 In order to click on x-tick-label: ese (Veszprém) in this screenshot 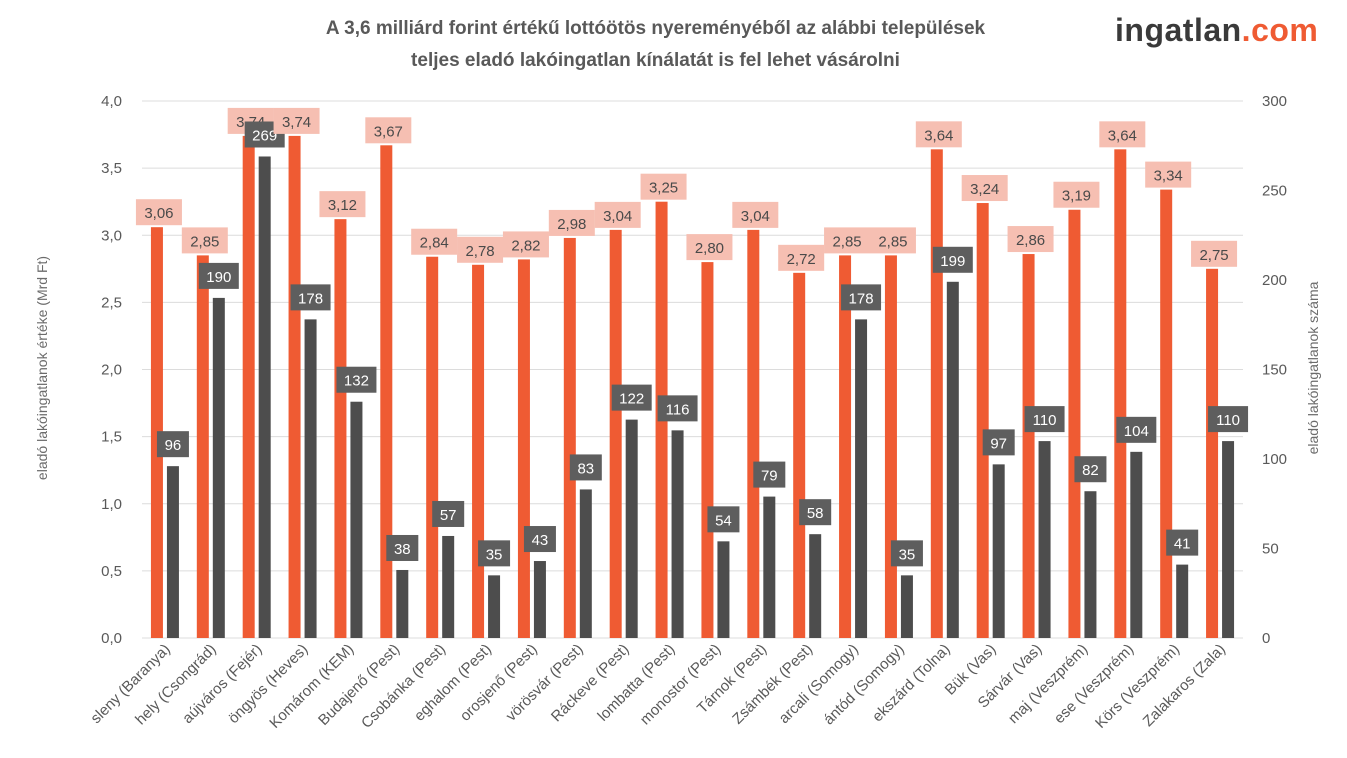, I will do `click(1094, 684)`.